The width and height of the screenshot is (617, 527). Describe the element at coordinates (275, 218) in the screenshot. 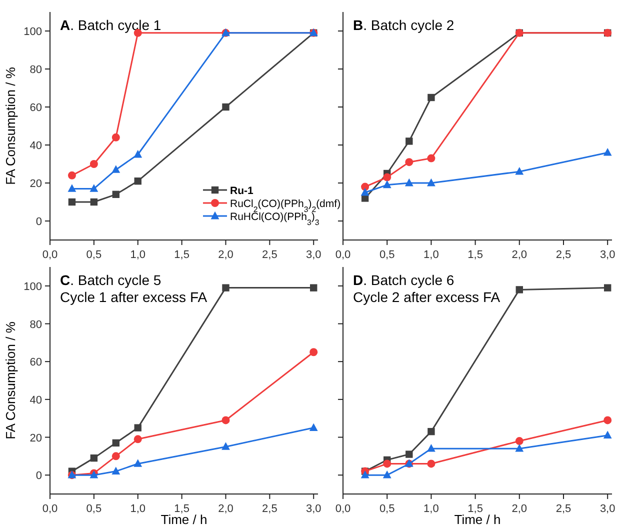

I see `legend-label: RuHCl(CO)(PPh$_{3}$)$_{3}$` at that location.